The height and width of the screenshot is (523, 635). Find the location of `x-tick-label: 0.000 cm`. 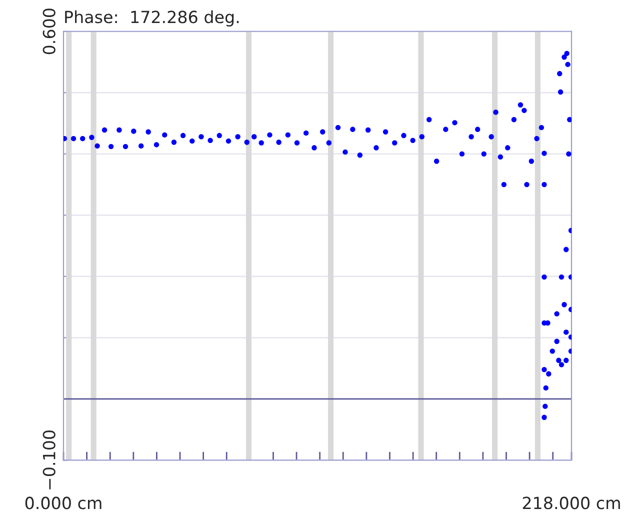

x-tick-label: 0.000 cm is located at coordinates (63, 503).